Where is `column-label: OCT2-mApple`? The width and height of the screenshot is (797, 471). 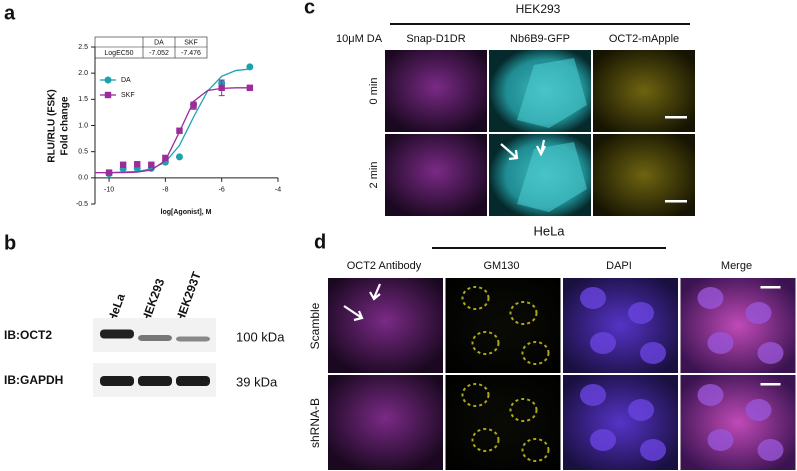 column-label: OCT2-mApple is located at coordinates (644, 39).